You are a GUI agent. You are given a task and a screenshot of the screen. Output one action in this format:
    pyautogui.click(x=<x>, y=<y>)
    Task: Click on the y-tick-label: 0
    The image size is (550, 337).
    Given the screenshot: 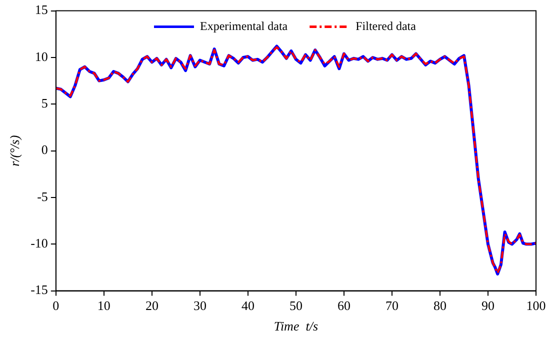 What is the action you would take?
    pyautogui.click(x=44, y=150)
    